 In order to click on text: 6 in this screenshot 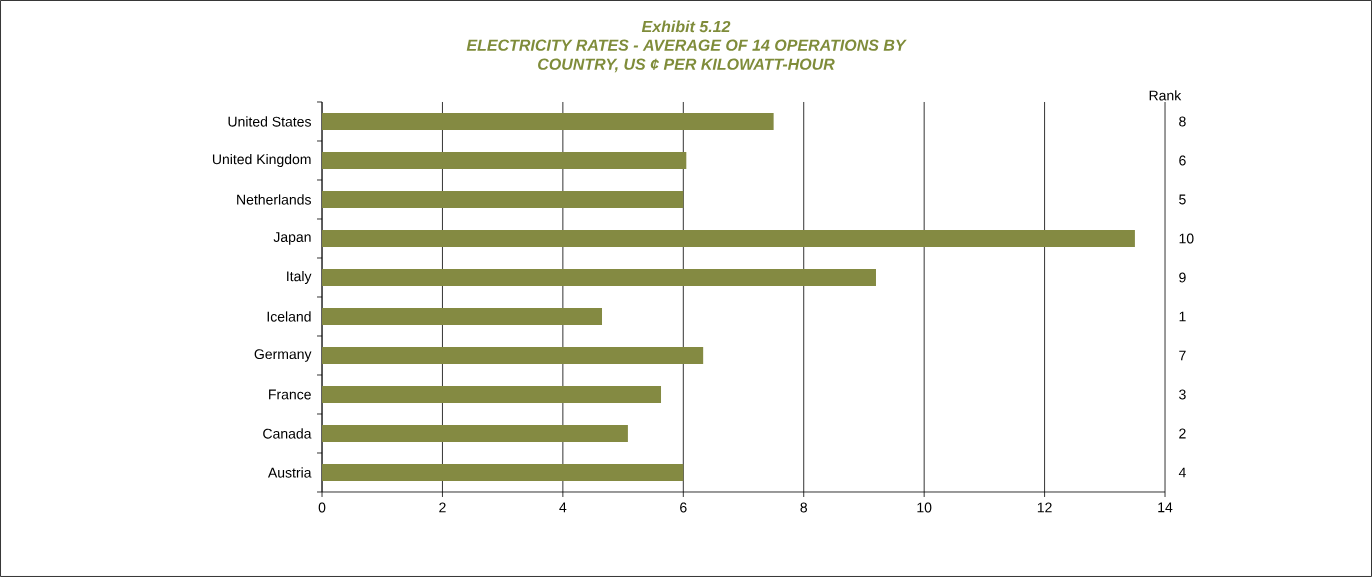, I will do `click(1182, 160)`.